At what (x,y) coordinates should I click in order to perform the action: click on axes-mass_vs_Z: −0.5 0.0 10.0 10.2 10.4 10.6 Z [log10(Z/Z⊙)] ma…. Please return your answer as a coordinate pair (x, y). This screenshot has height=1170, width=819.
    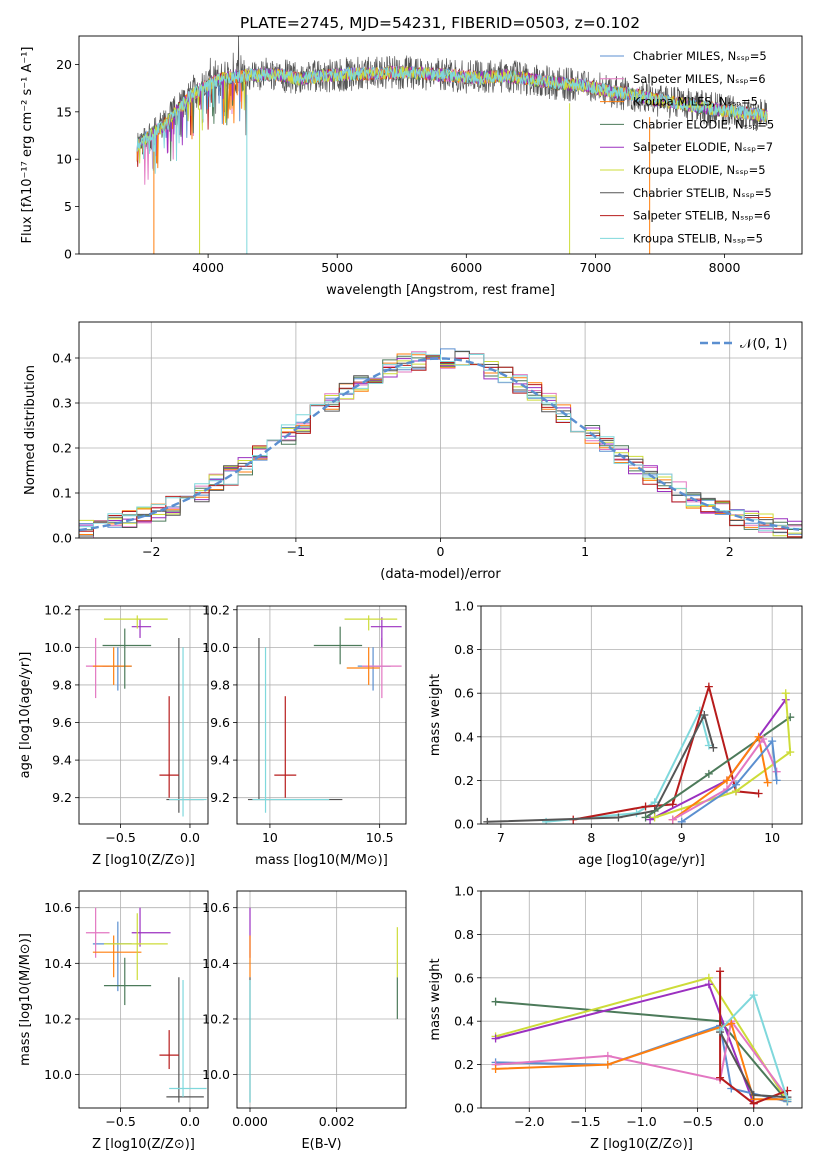
    Looking at the image, I should click on (113, 1021).